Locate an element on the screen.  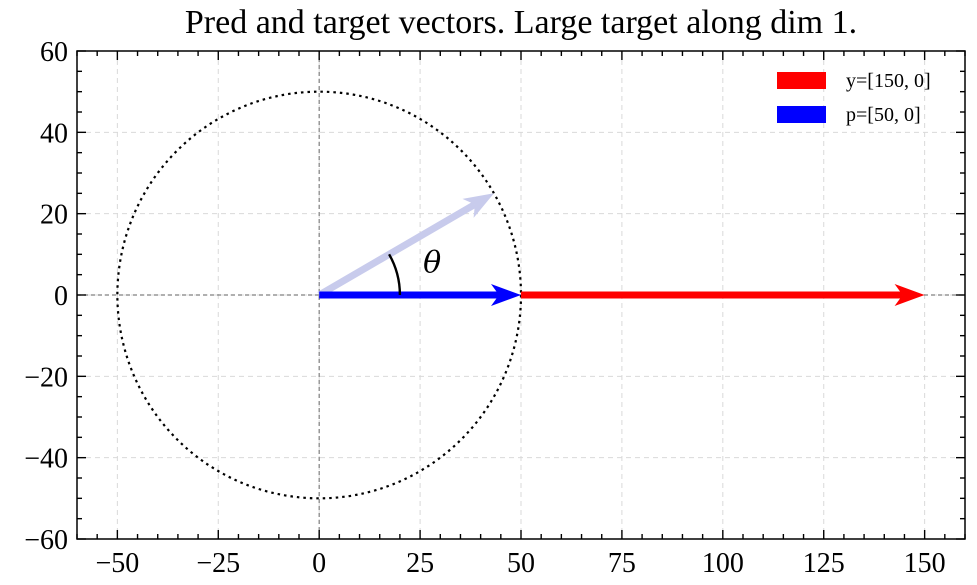
legend: y=[150, 0] p=[50, 0] is located at coordinates (854, 98).